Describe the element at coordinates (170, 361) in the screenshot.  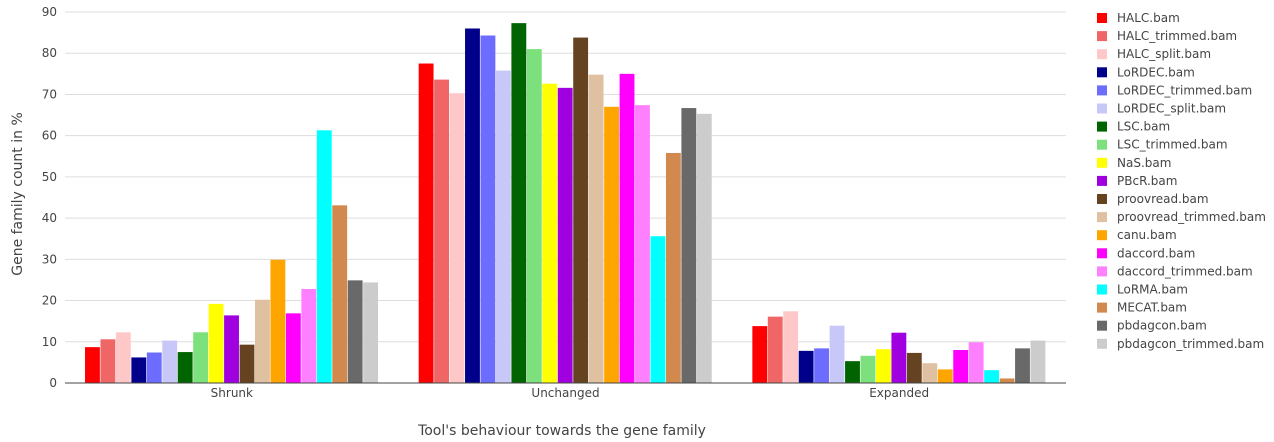
I see `bar-lordec-split-bam-shrunk` at that location.